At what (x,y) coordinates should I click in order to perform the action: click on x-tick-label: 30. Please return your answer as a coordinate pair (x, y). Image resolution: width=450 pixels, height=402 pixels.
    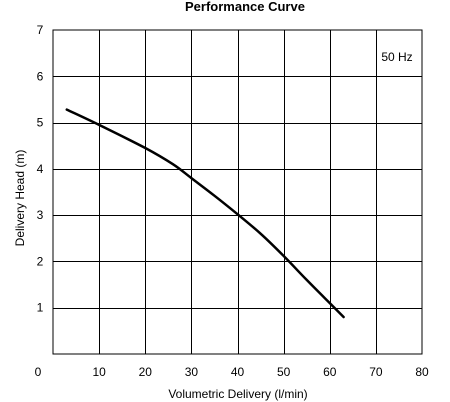
    Looking at the image, I should click on (192, 372).